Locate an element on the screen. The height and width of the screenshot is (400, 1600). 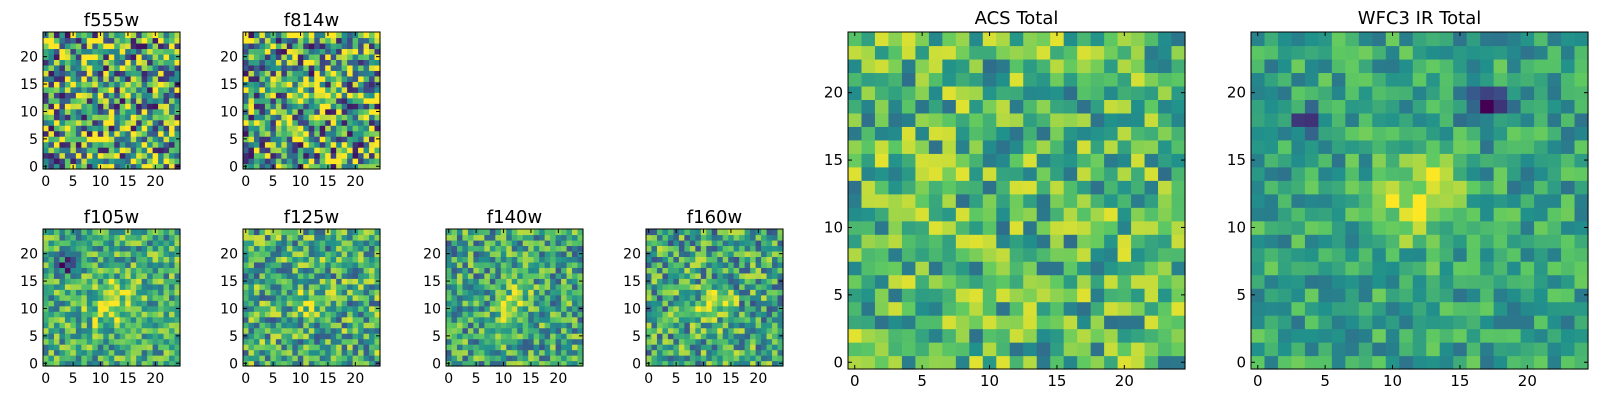
y-tick-label: 5 is located at coordinates (636, 337).